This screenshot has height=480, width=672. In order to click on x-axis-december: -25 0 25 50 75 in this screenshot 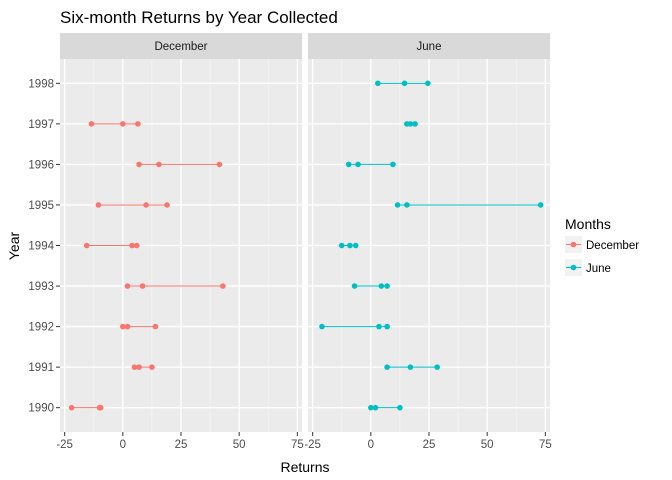, I will do `click(180, 441)`.